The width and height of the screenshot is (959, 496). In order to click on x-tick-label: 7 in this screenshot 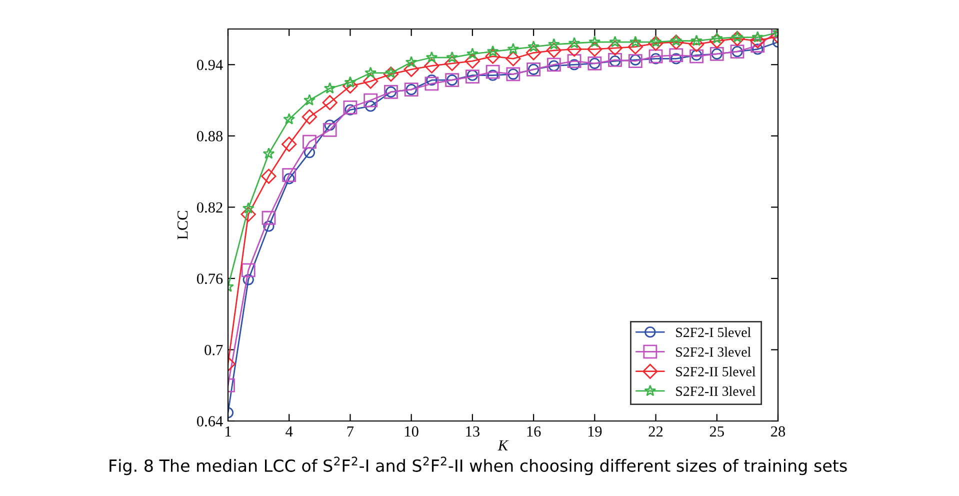, I will do `click(350, 431)`.